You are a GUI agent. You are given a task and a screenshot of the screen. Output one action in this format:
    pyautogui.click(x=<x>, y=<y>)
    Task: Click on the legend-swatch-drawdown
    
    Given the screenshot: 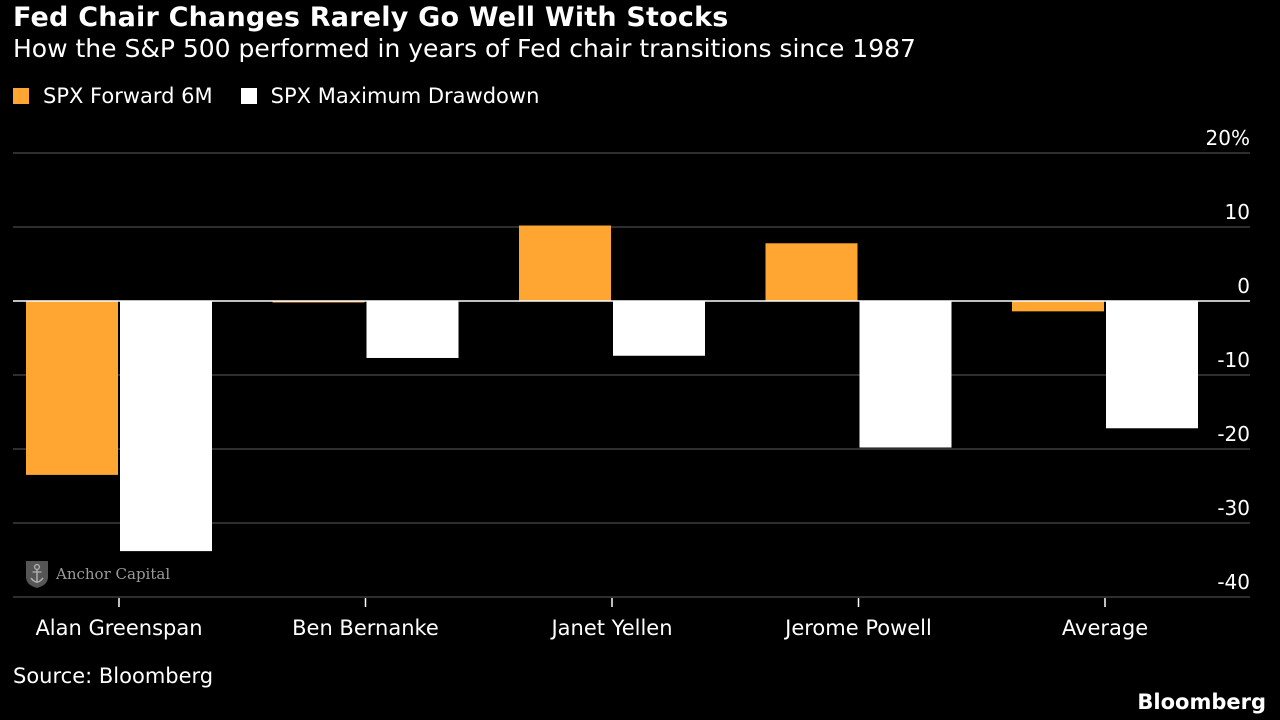 What is the action you would take?
    pyautogui.click(x=248, y=96)
    